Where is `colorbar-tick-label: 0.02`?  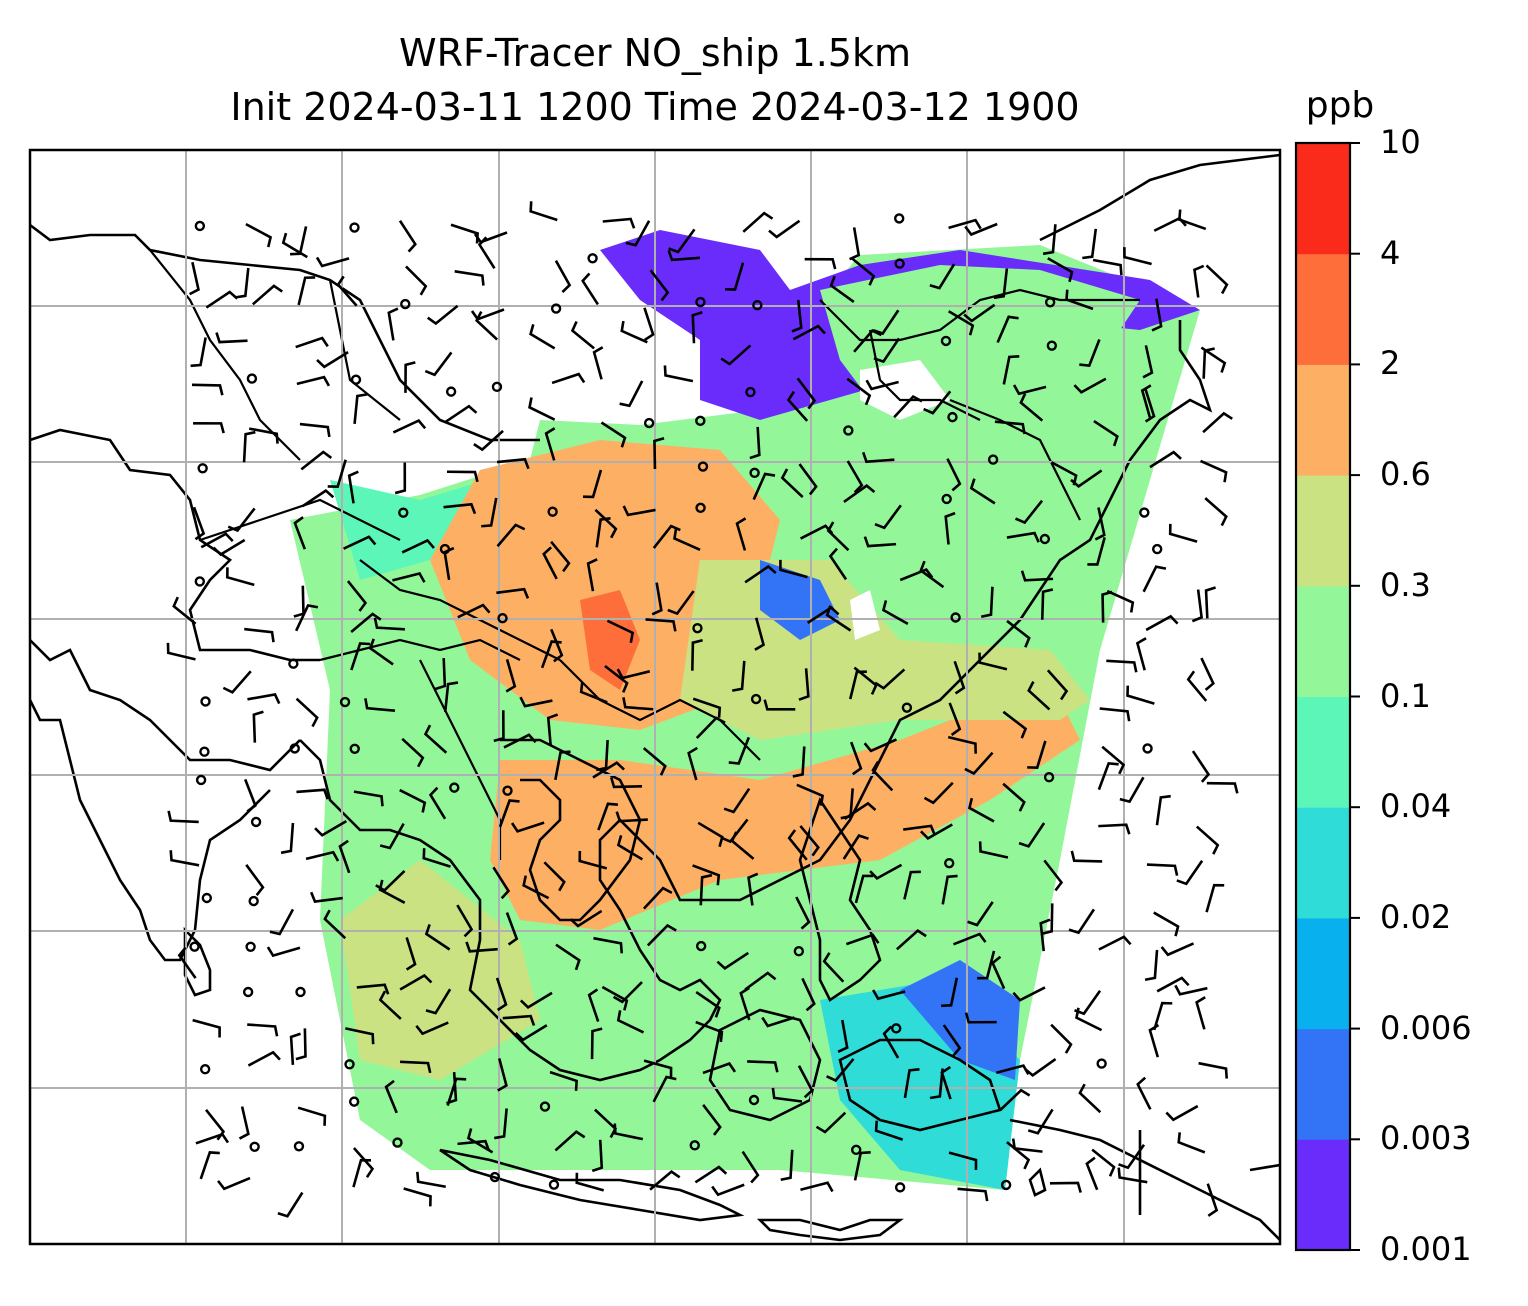 colorbar-tick-label: 0.02 is located at coordinates (1416, 916).